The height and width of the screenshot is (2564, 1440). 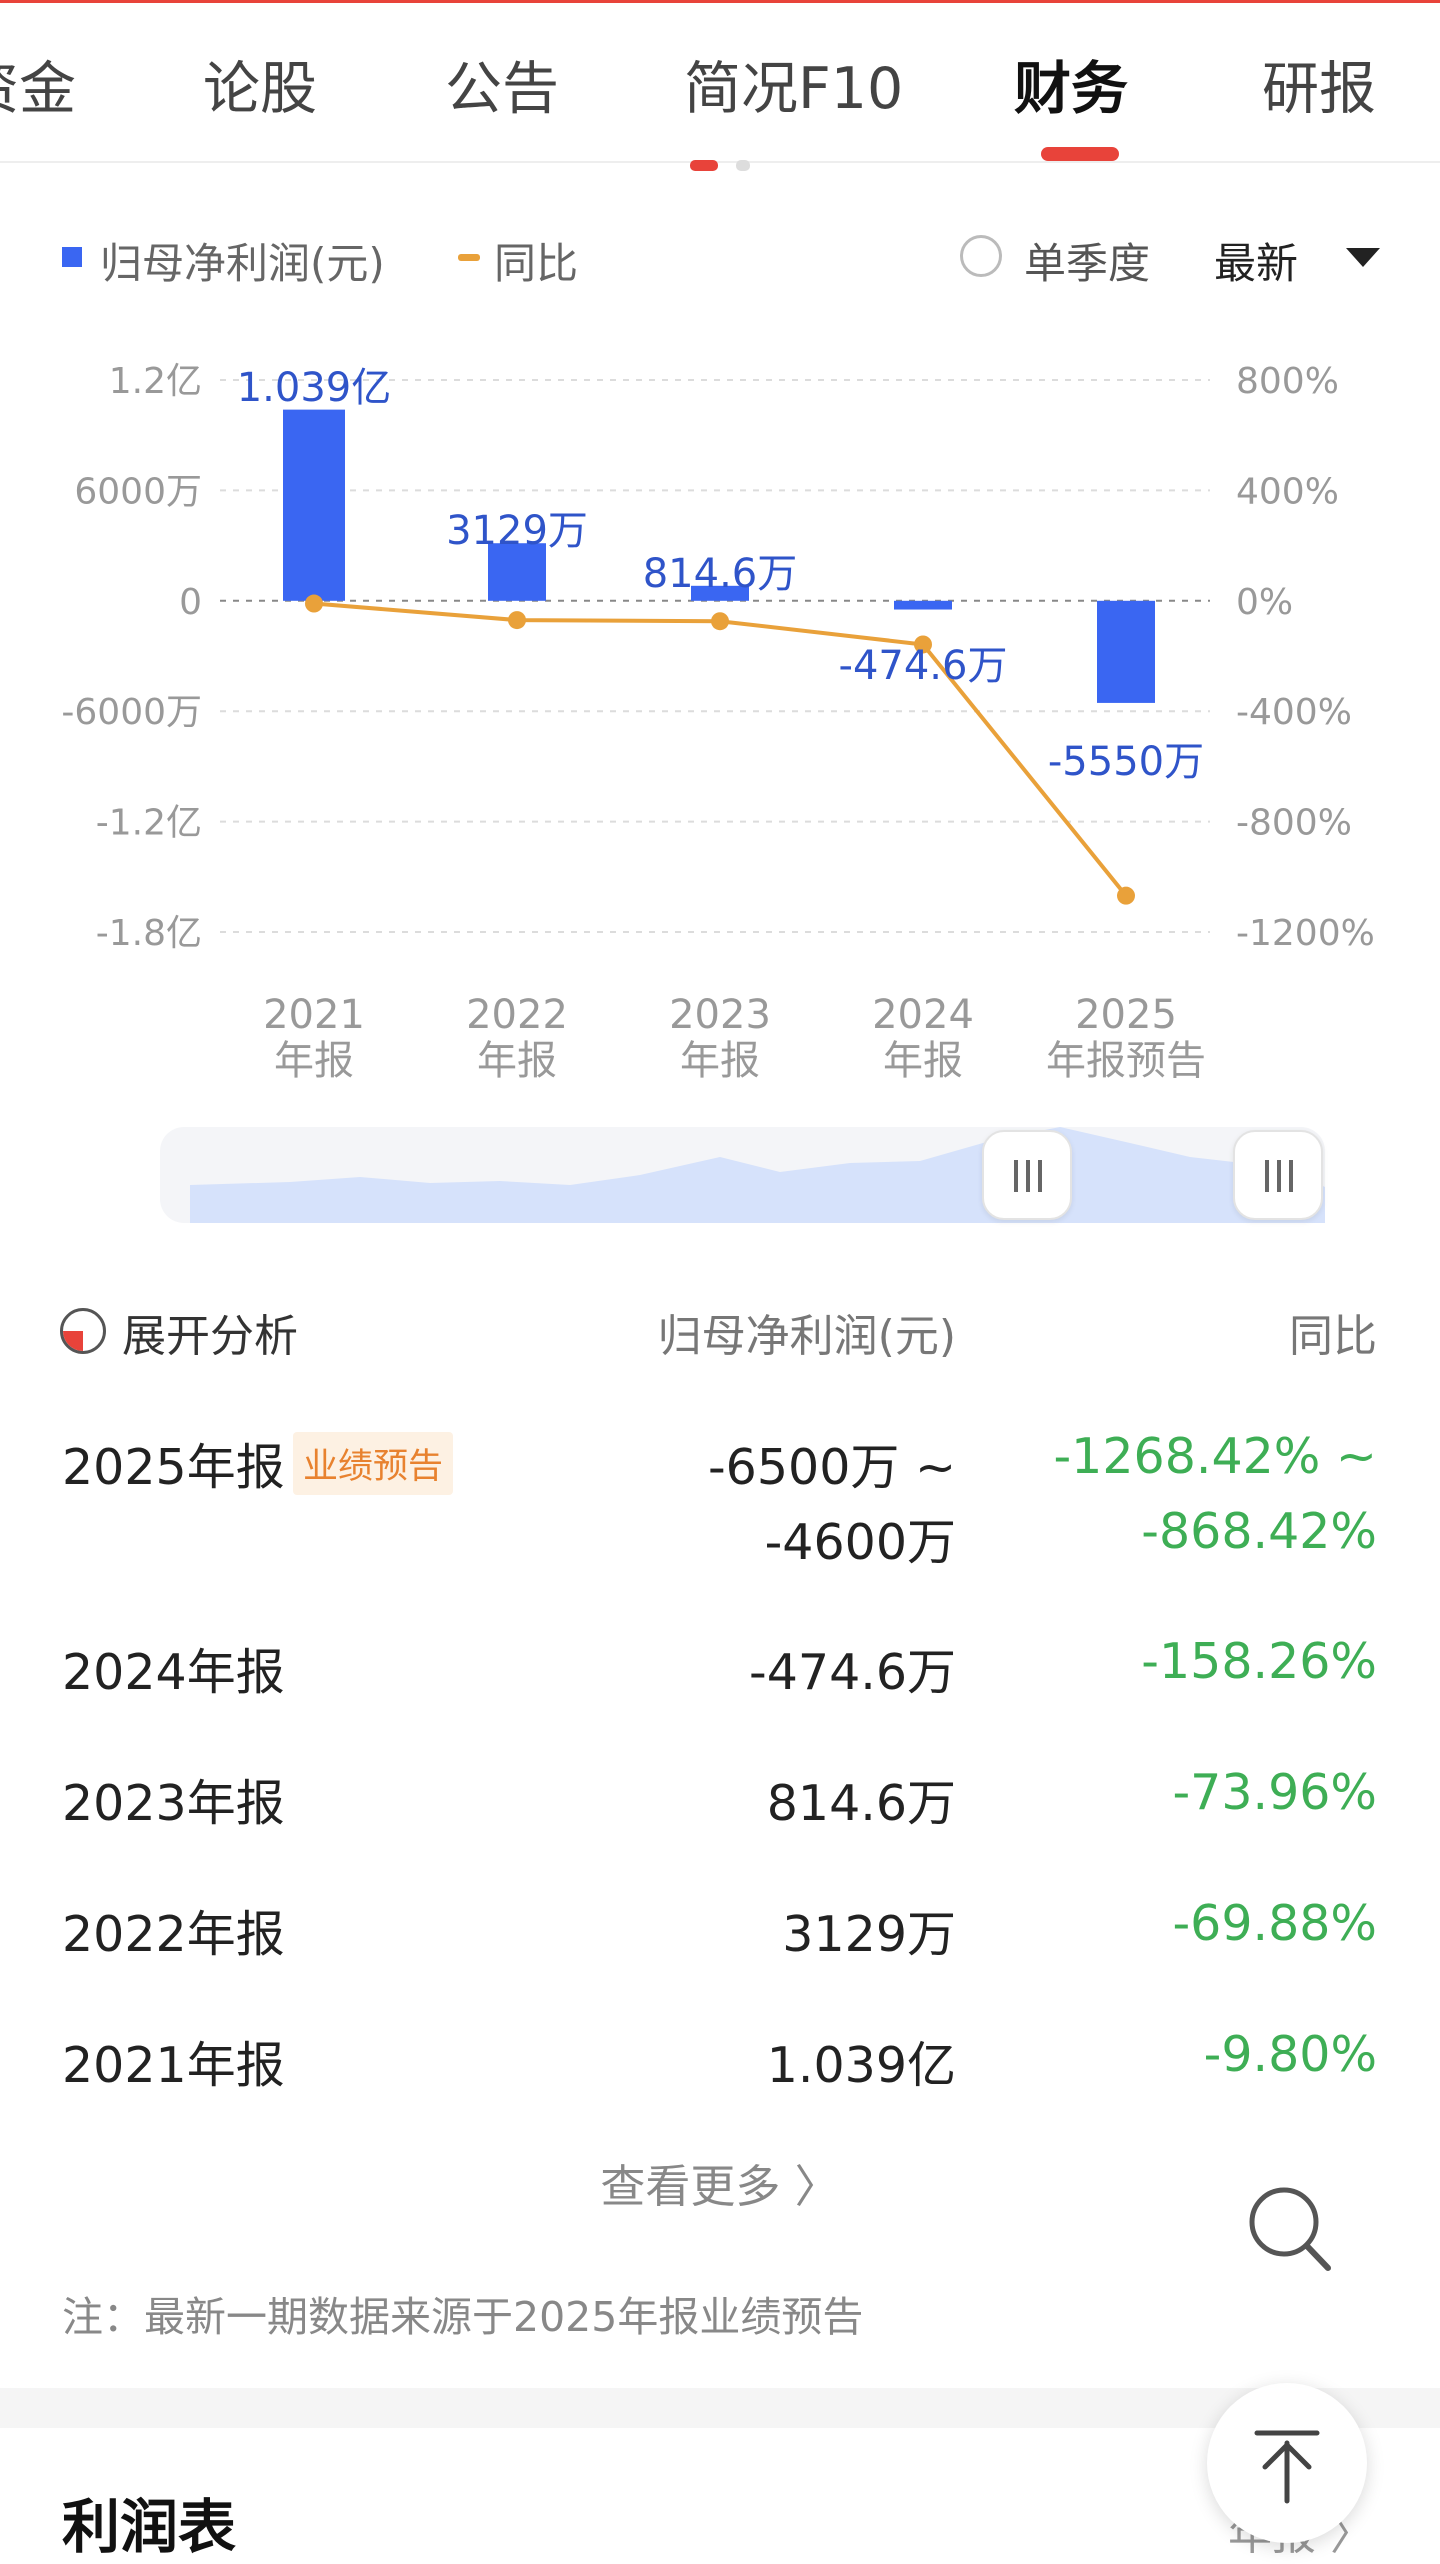 I want to click on row-value: -6500万 ~, so click(x=831, y=1467).